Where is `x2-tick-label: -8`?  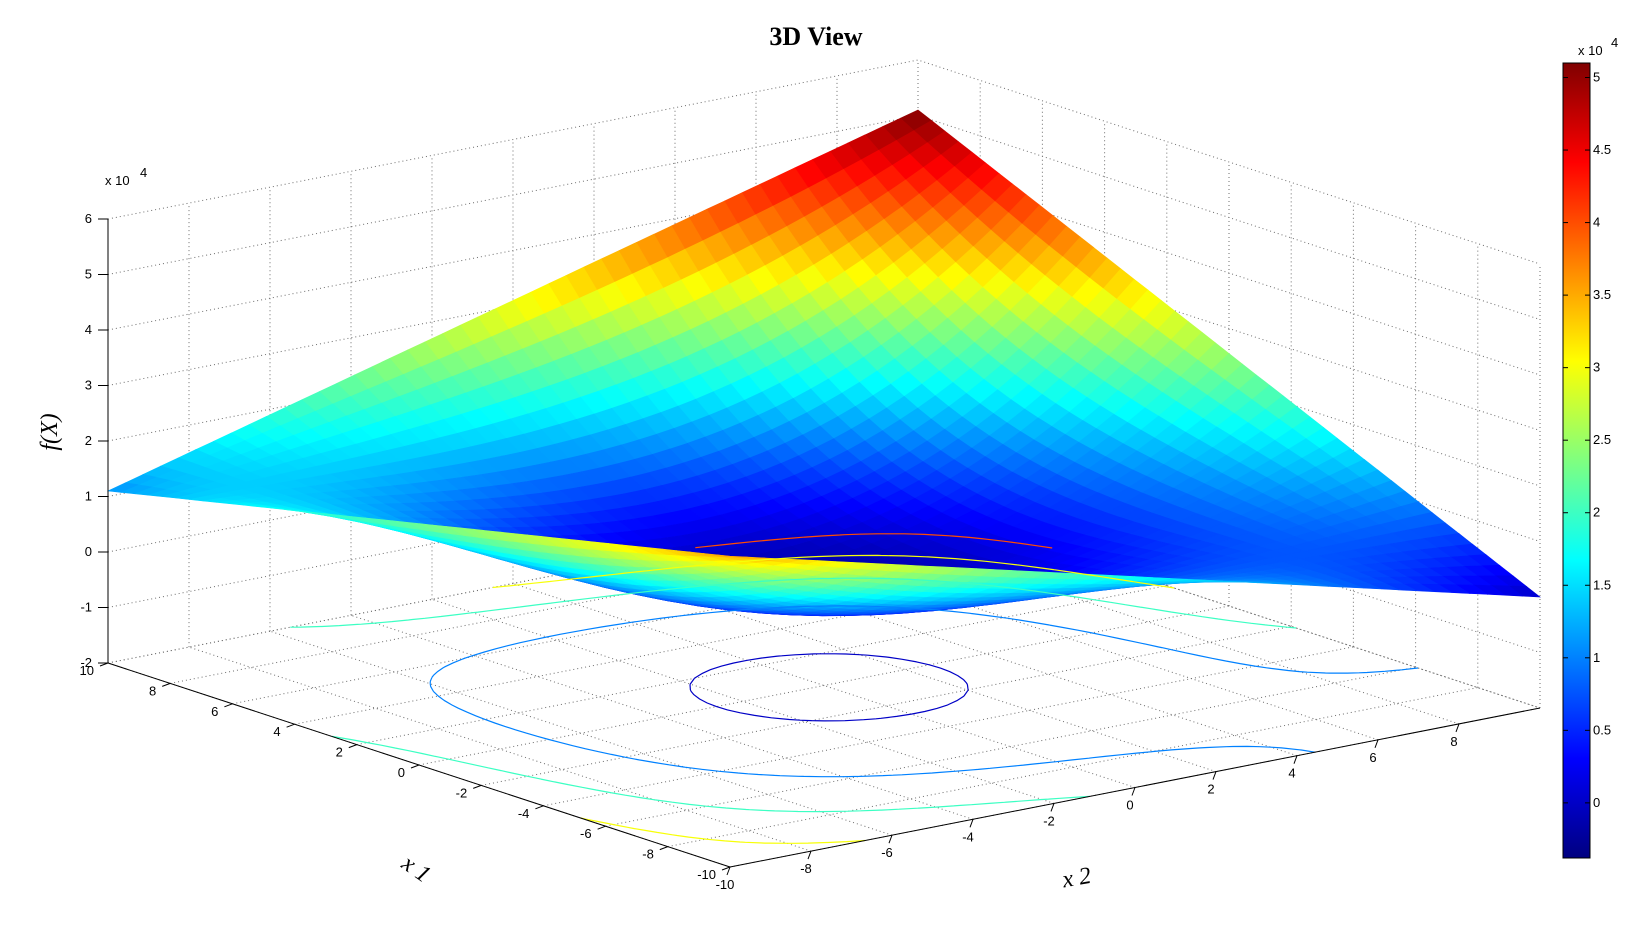
x2-tick-label: -8 is located at coordinates (806, 868).